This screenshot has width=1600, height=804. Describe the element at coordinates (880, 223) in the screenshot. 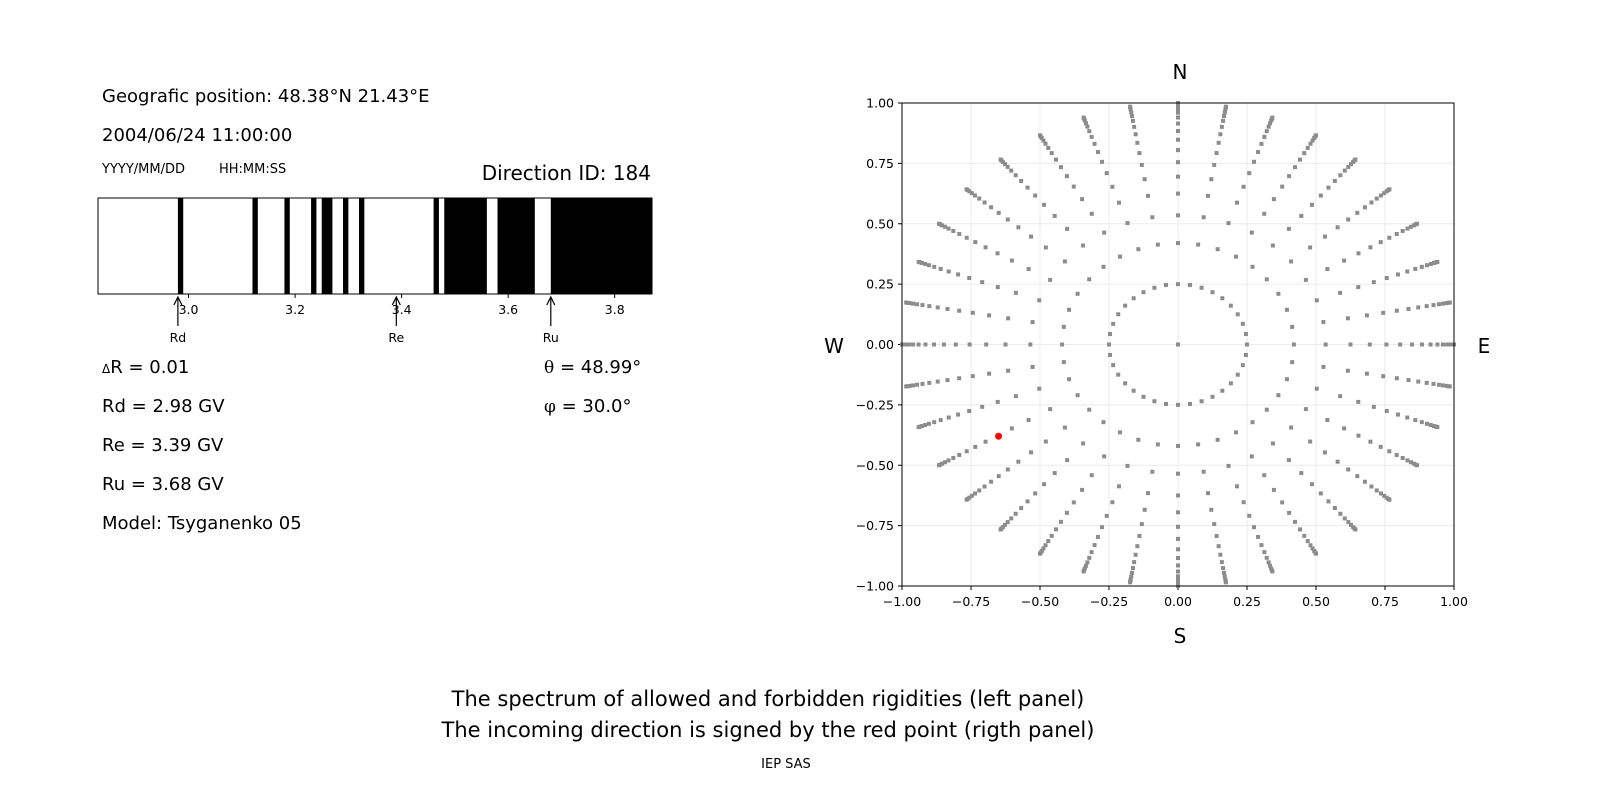

I see `y-tick-label: 0.50` at that location.